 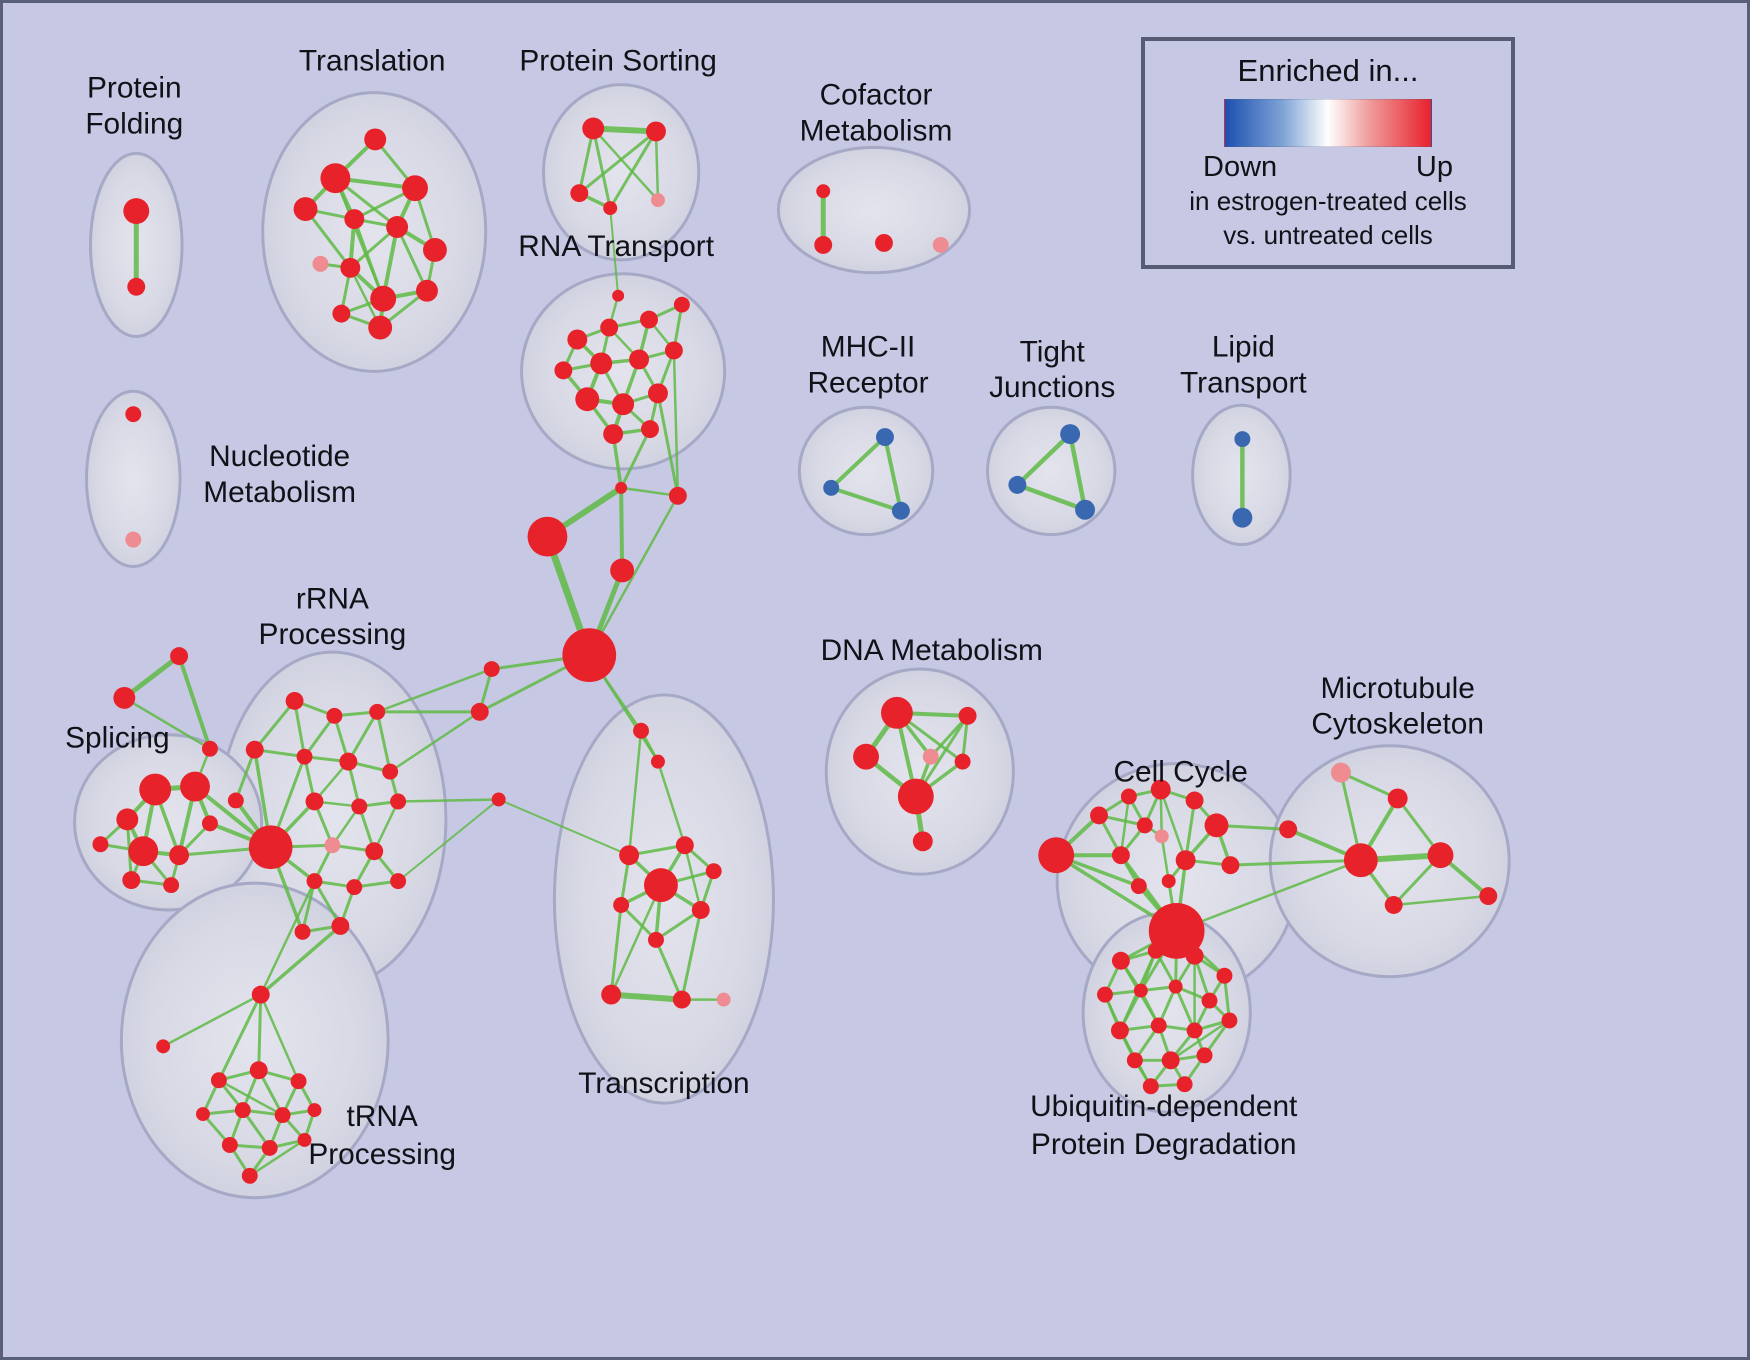 What do you see at coordinates (900, 510) in the screenshot?
I see `node-mh3` at bounding box center [900, 510].